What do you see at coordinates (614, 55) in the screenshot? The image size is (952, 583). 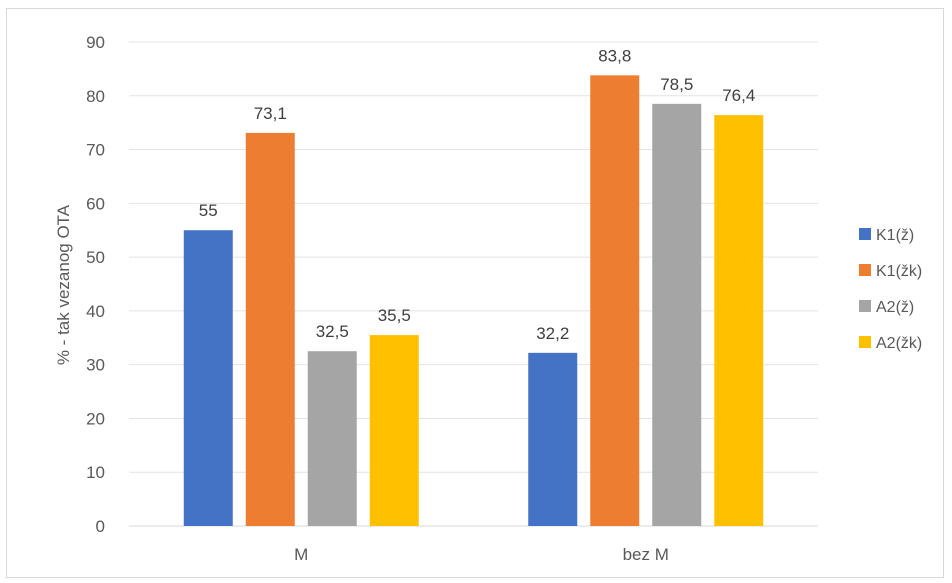 I see `data-label: 83,8` at bounding box center [614, 55].